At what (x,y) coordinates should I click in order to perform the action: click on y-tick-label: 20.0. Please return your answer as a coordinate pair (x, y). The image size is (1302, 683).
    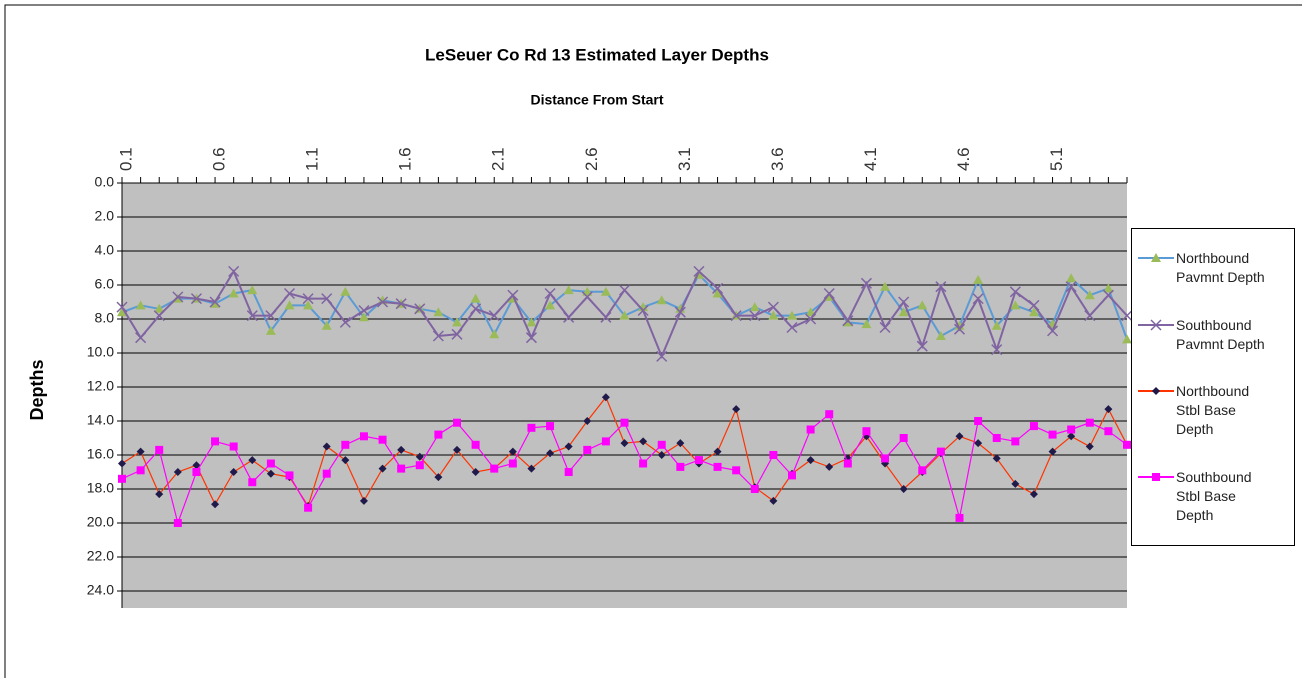
    Looking at the image, I should click on (100, 522).